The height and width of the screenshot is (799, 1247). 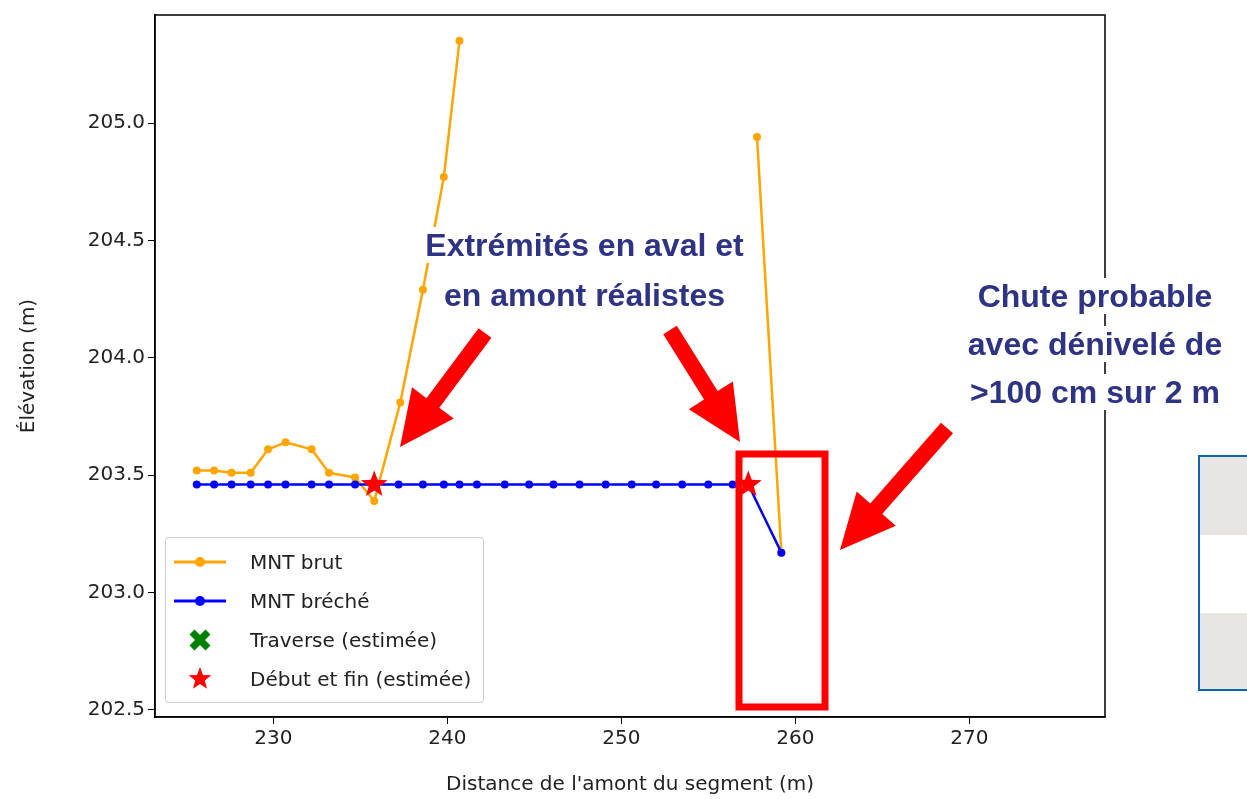 What do you see at coordinates (296, 561) in the screenshot?
I see `legend-label: MNT brut` at bounding box center [296, 561].